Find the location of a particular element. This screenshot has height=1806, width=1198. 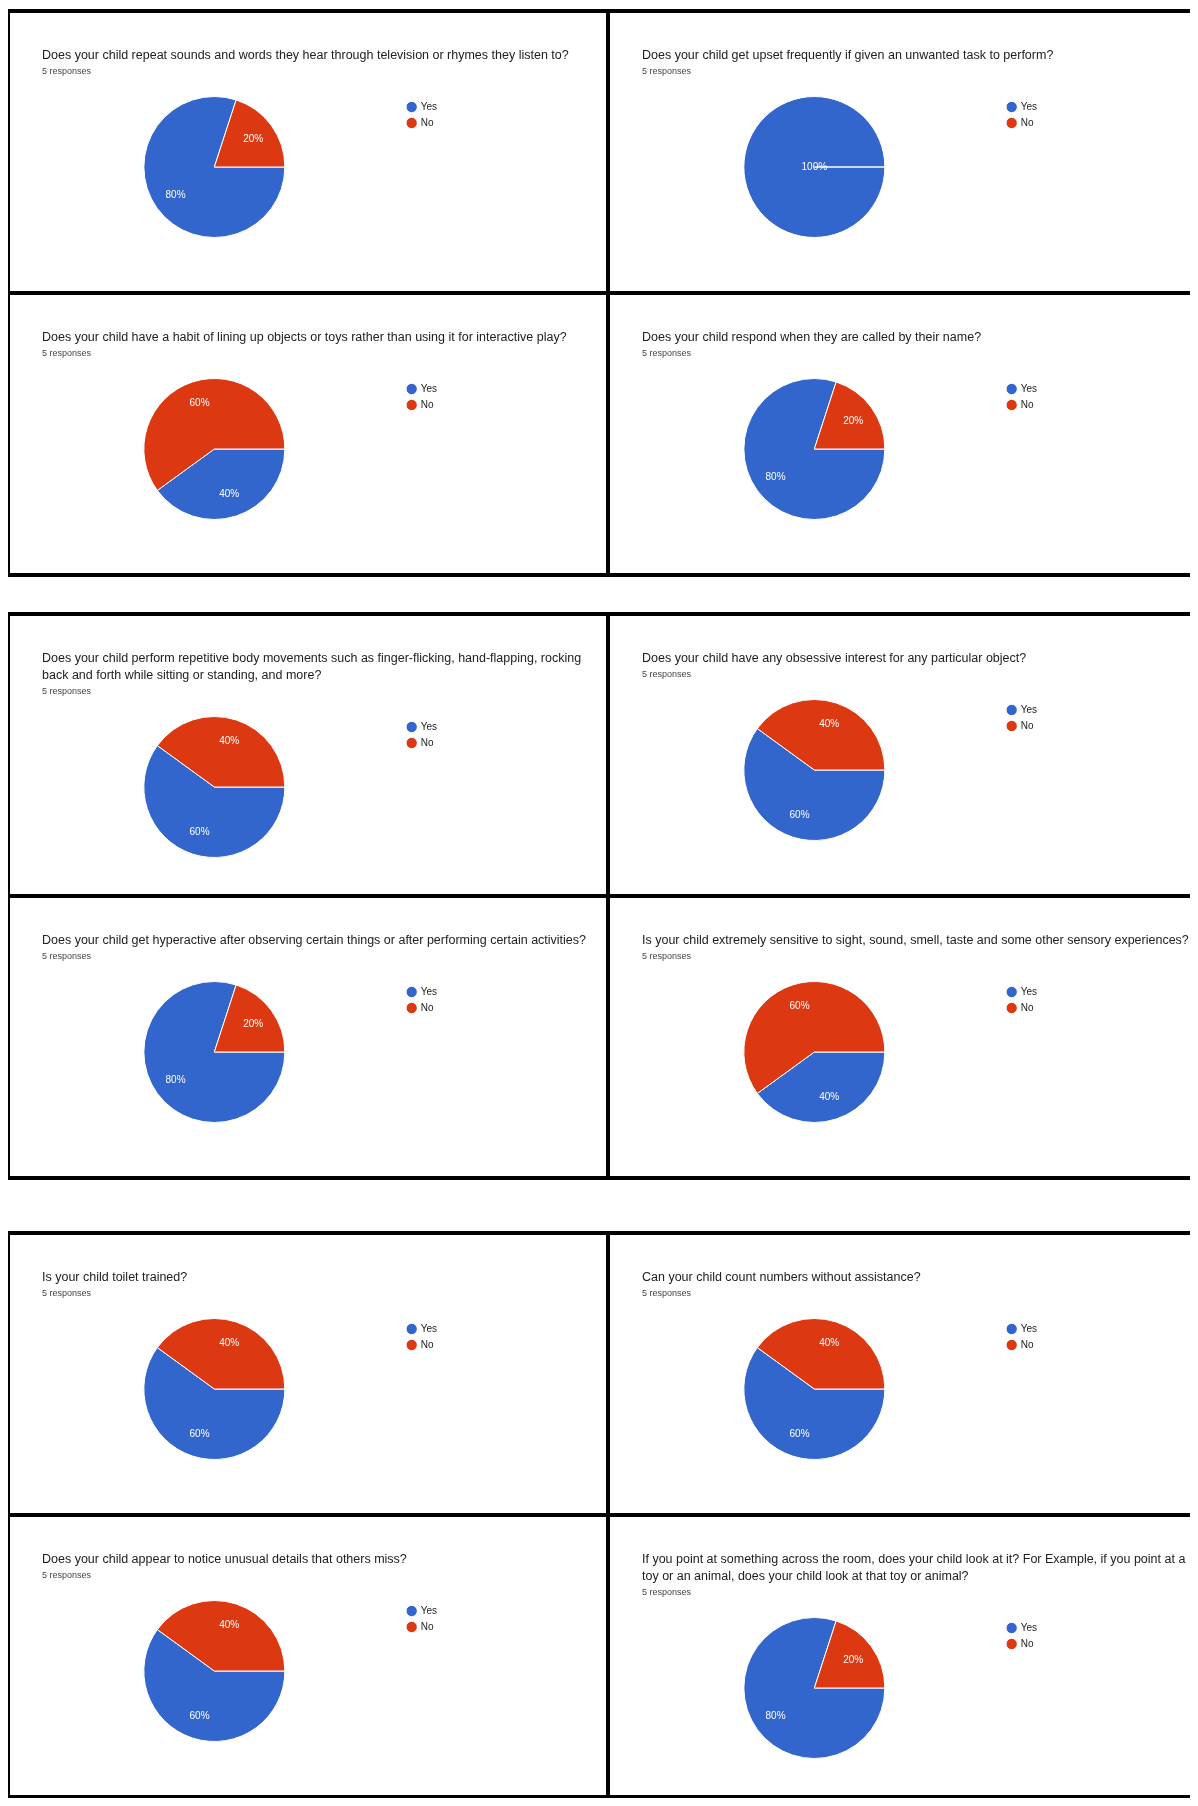

chart-title: If you point at something across the room, does your child look at it? For Example, if you point at a toy or an animal, does your child look at that toy or animal? is located at coordinates (914, 1568).